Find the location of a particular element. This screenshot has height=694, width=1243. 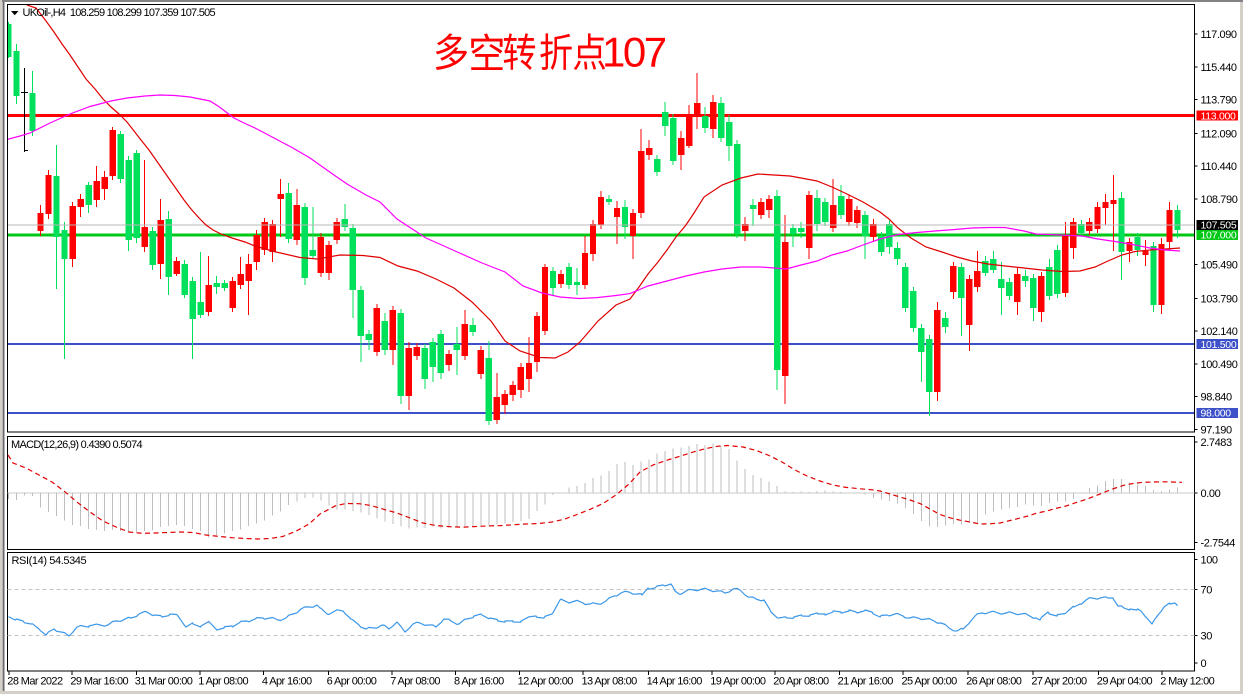

svg-text: 113.000 is located at coordinates (1219, 116).